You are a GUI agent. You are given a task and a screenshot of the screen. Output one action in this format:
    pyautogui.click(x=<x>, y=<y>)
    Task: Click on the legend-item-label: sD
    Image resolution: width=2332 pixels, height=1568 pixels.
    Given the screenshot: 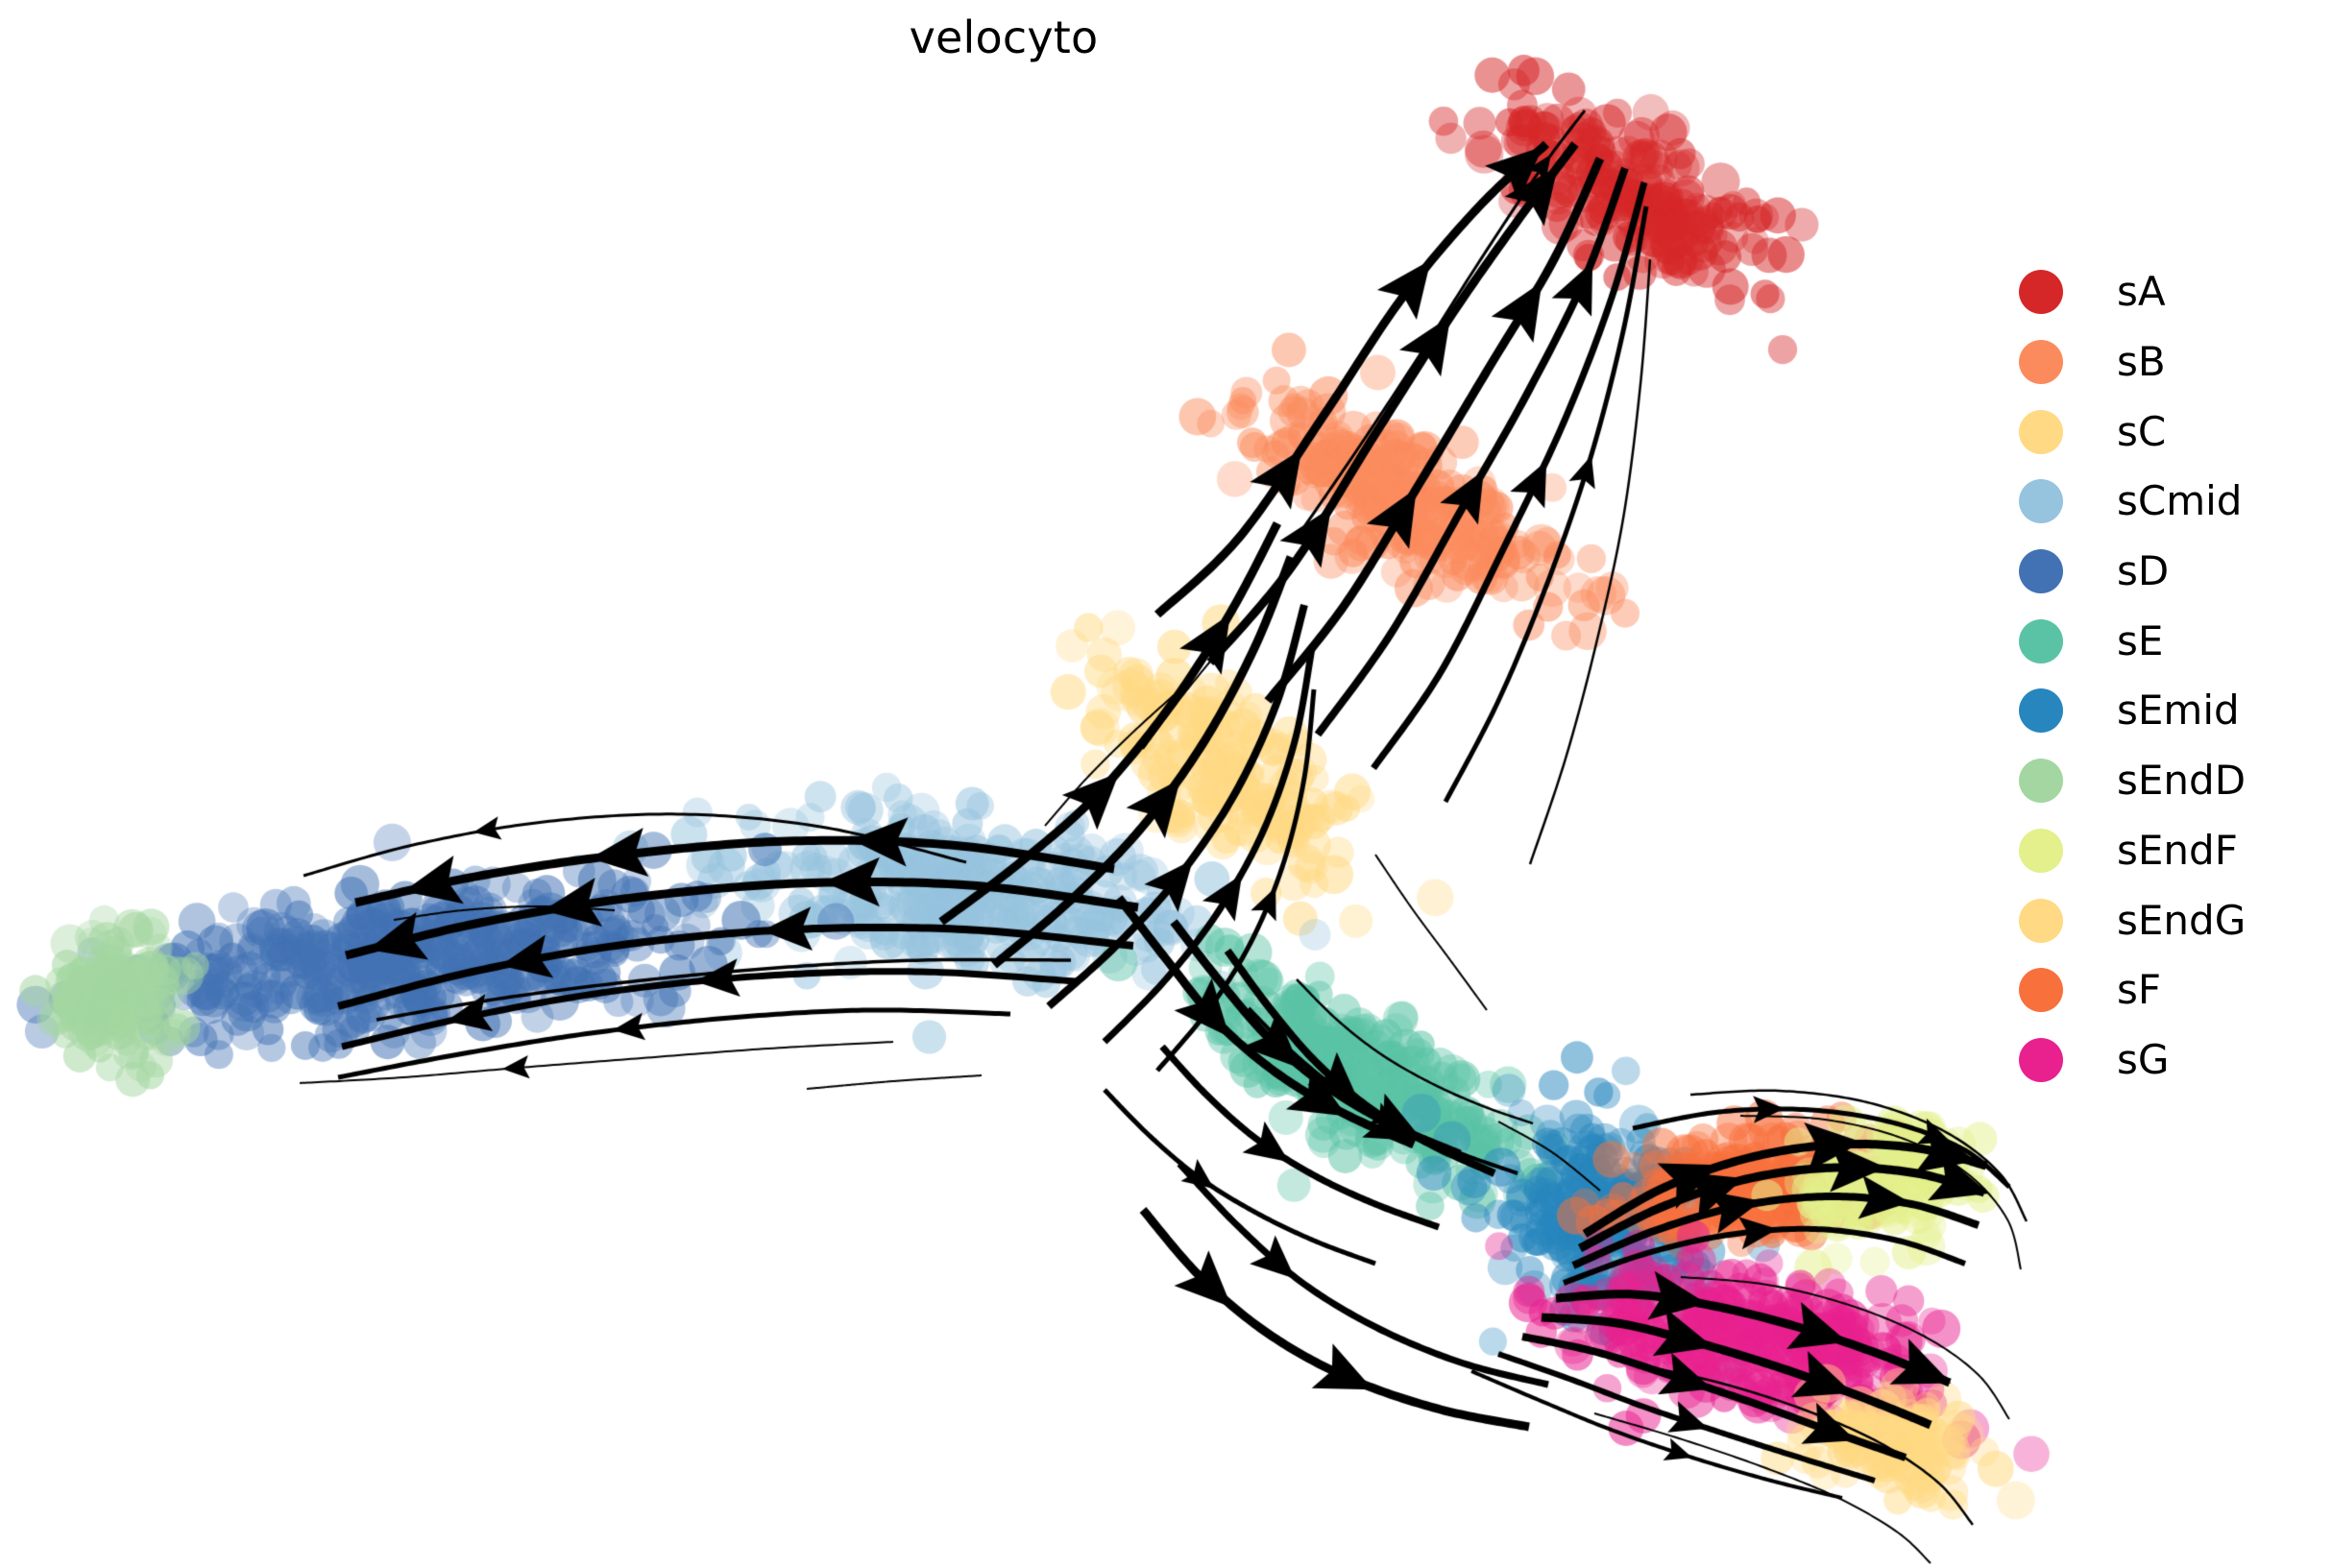 What is the action you would take?
    pyautogui.click(x=2143, y=571)
    